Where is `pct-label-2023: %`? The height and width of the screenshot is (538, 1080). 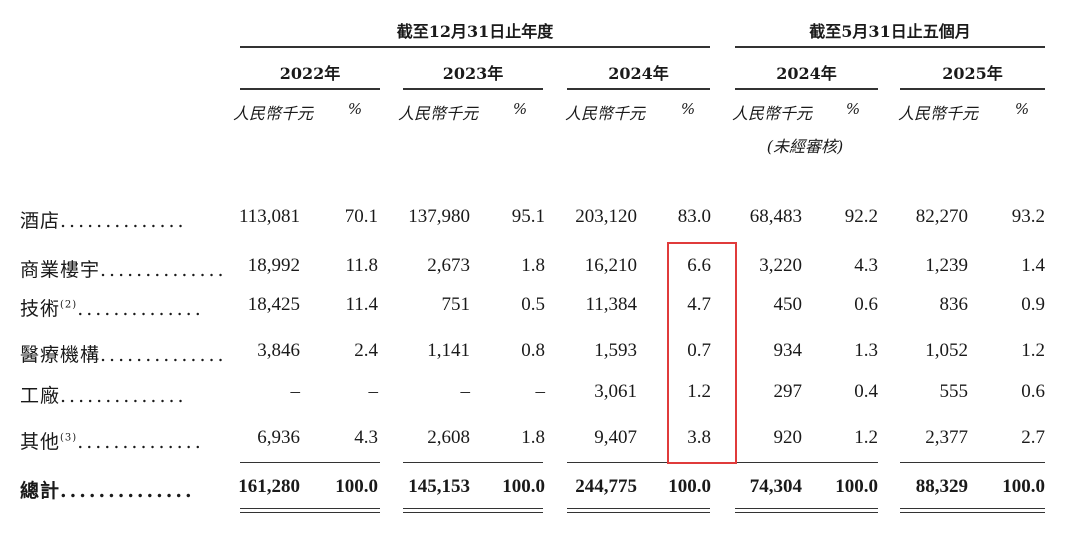
pct-label-2023: % is located at coordinates (520, 109).